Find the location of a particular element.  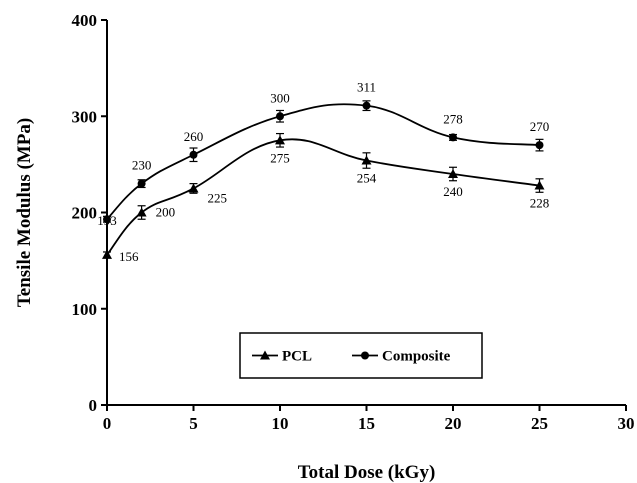

pcl-data-label: 225 is located at coordinates (218, 197).